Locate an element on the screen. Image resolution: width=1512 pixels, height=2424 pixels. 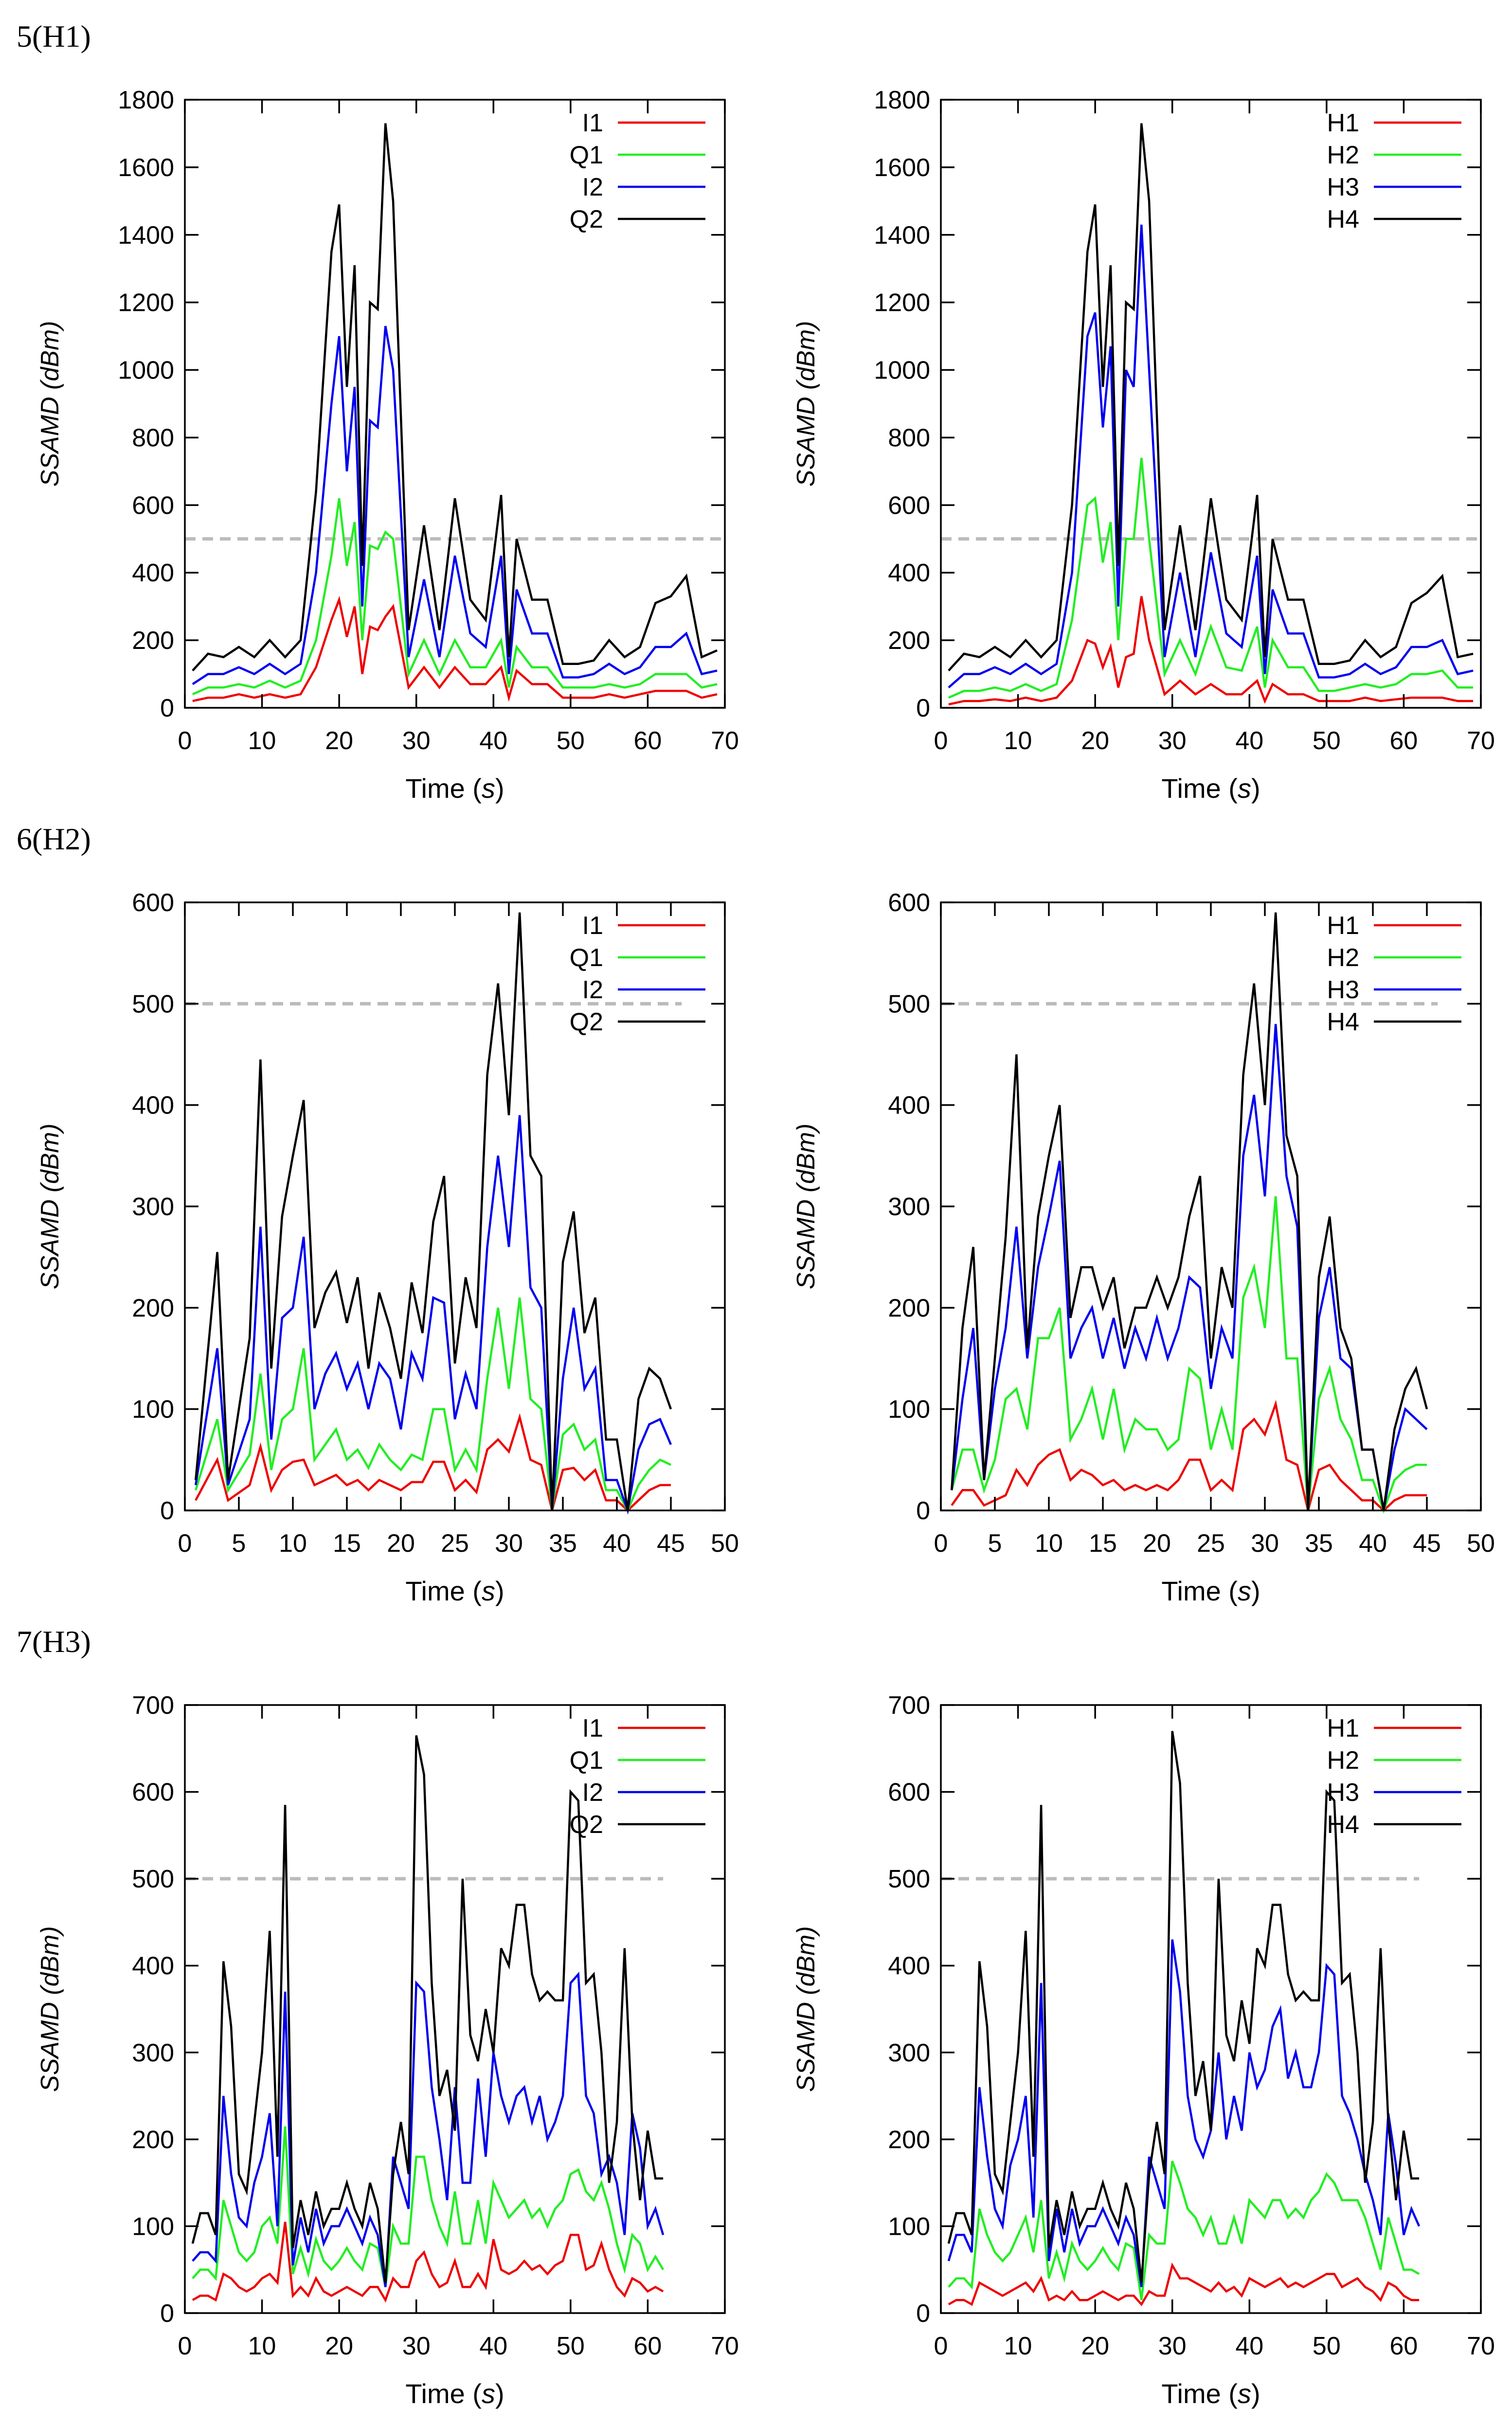
x-tick-label: 45 is located at coordinates (1427, 1543).